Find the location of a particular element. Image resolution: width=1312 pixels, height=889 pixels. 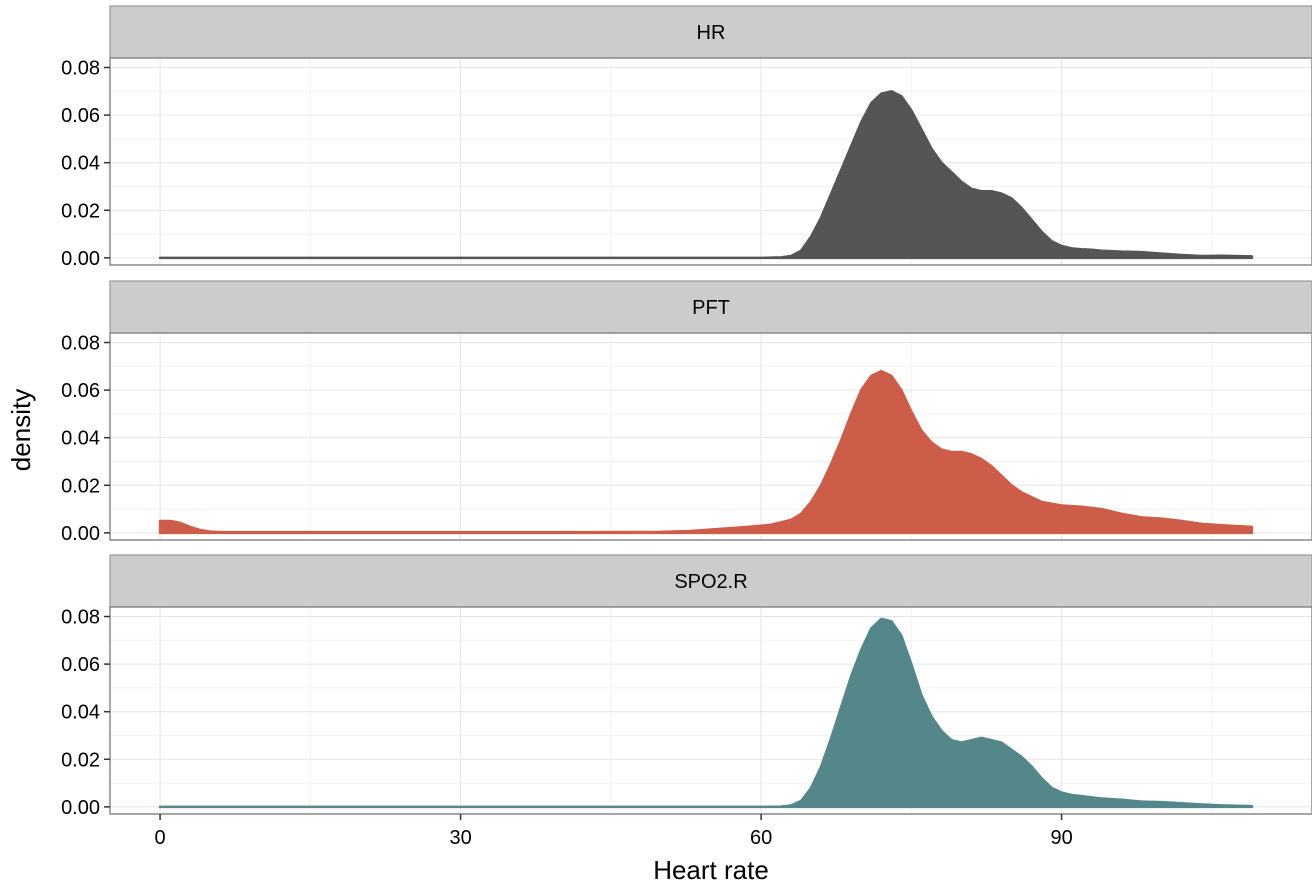

facet-strip-label-0: HR is located at coordinates (711, 33).